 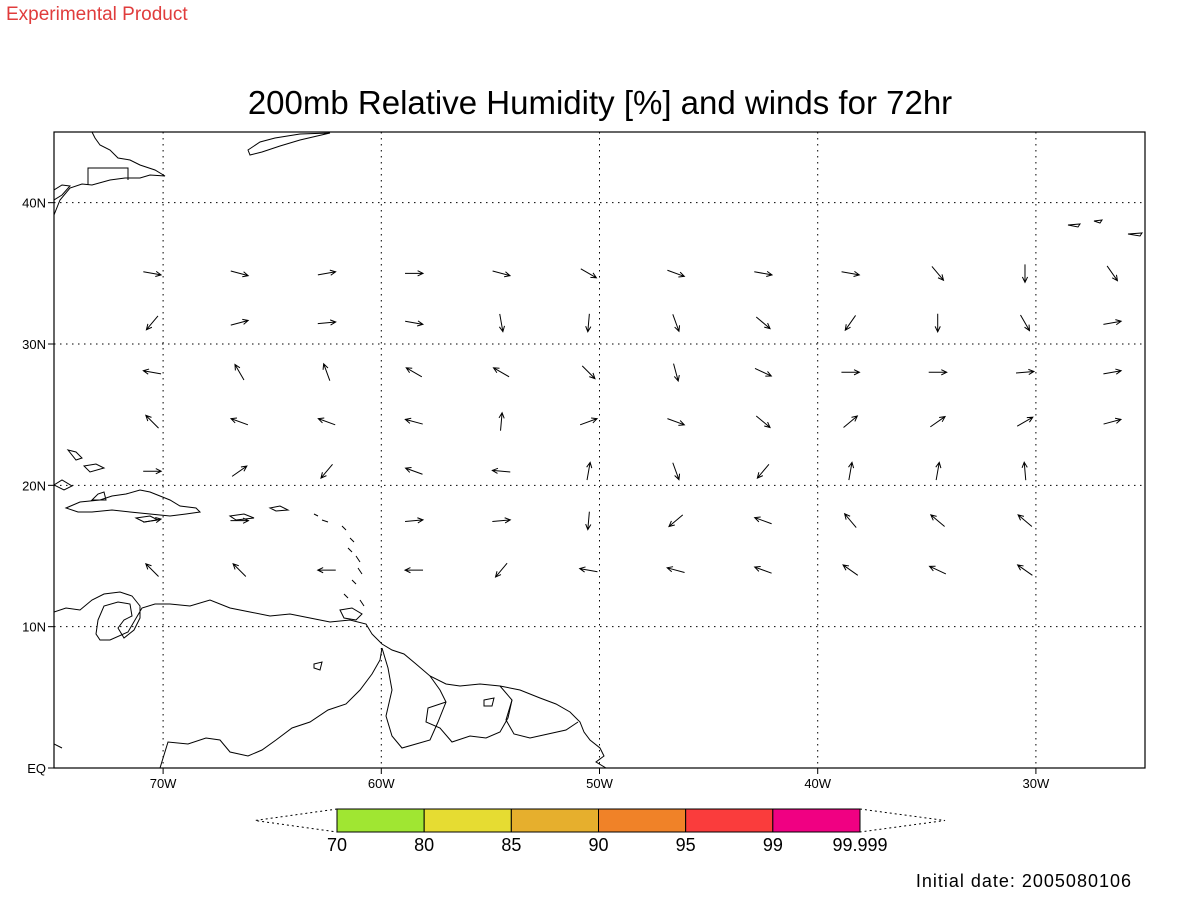 I want to click on colorbar-label: 99.999, so click(x=859, y=845).